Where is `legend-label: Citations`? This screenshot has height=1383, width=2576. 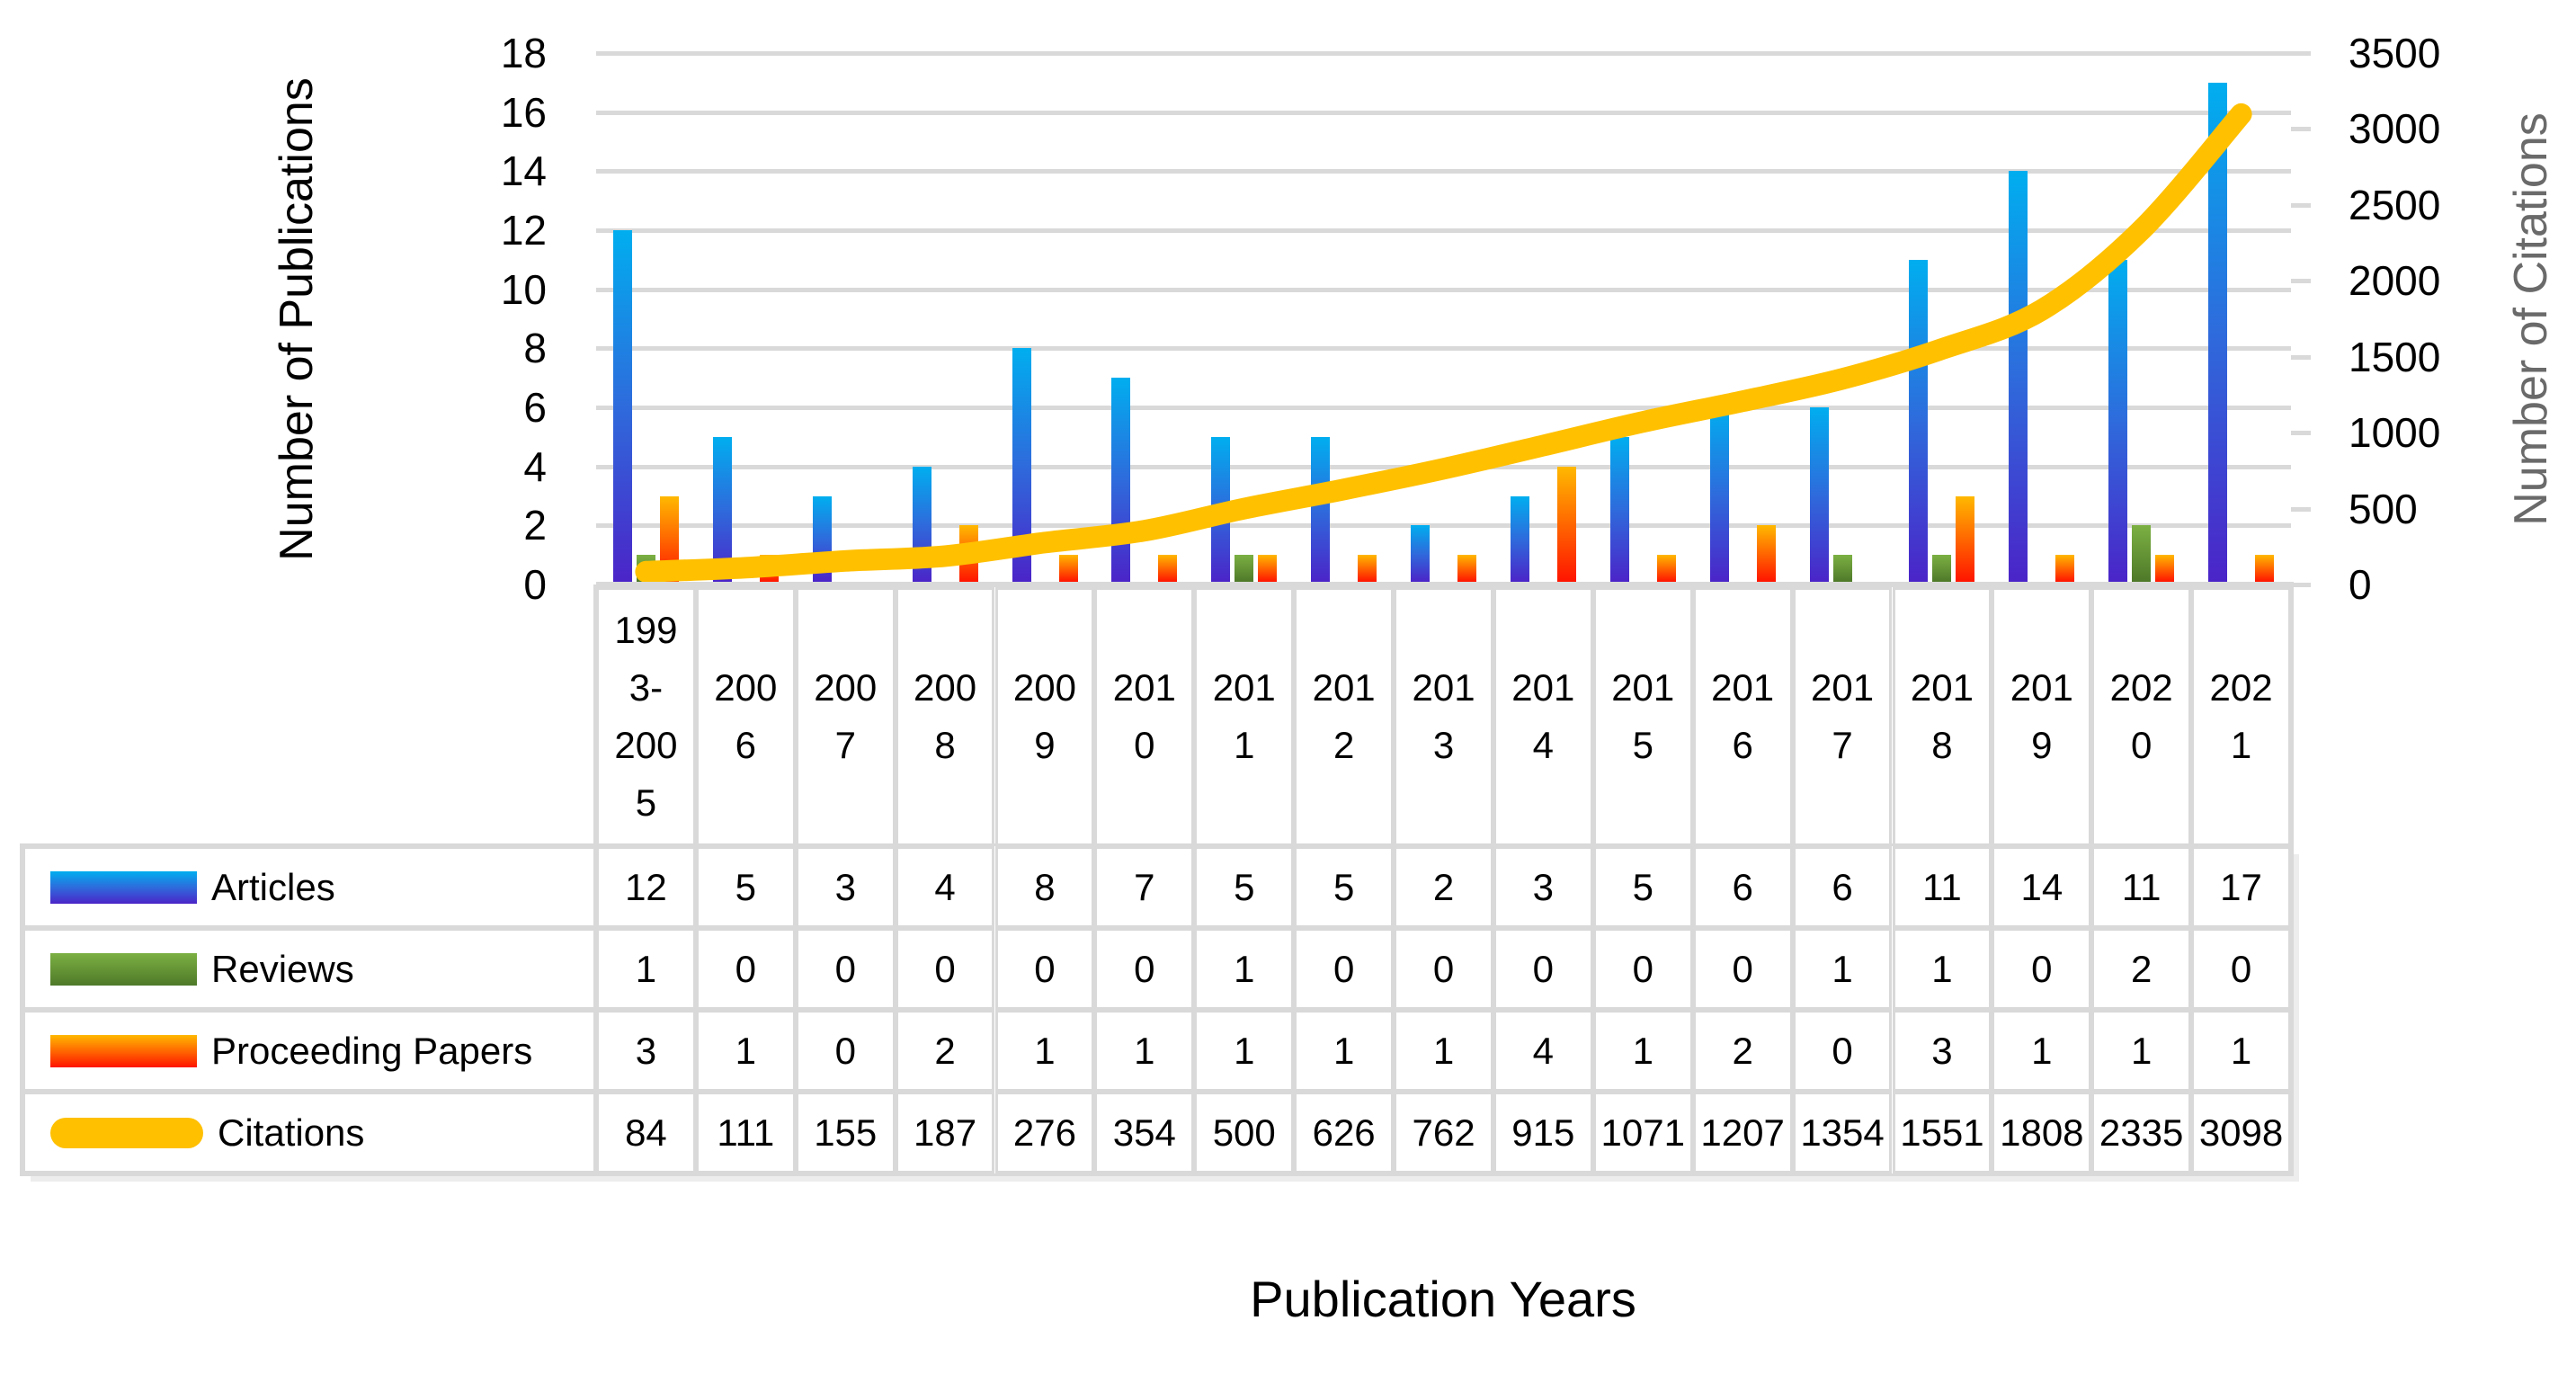 legend-label: Citations is located at coordinates (292, 1132).